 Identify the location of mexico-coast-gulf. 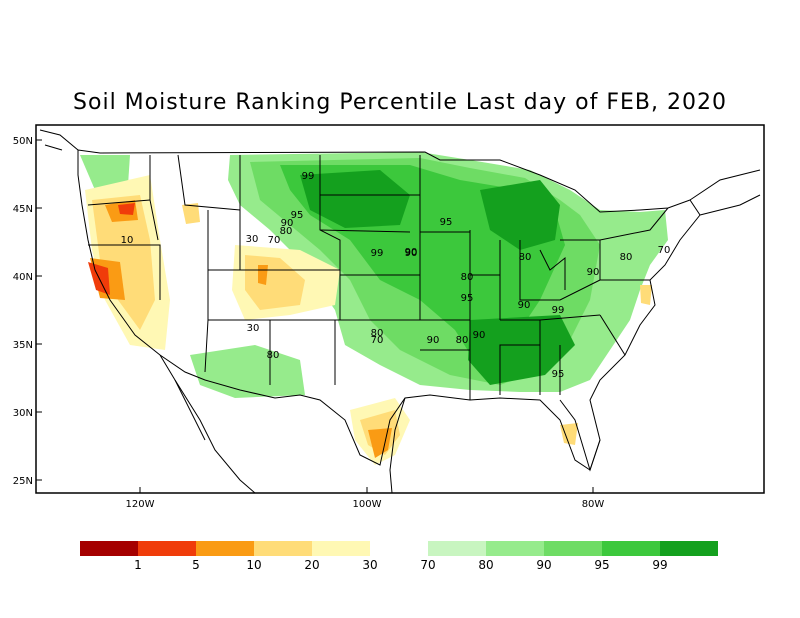
(397, 445).